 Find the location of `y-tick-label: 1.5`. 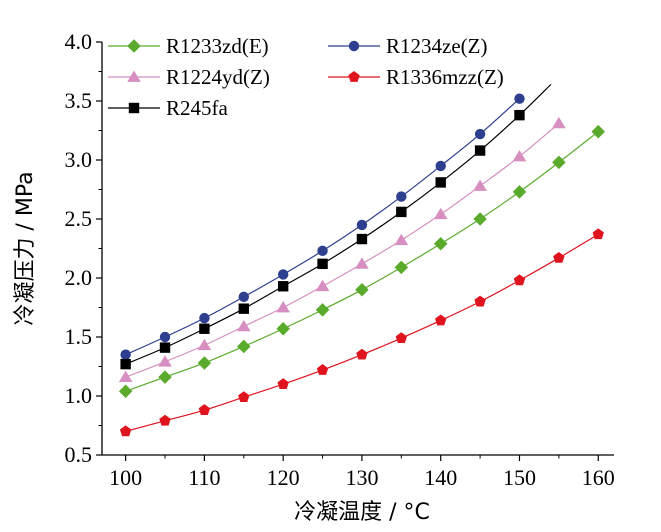

y-tick-label: 1.5 is located at coordinates (79, 336).